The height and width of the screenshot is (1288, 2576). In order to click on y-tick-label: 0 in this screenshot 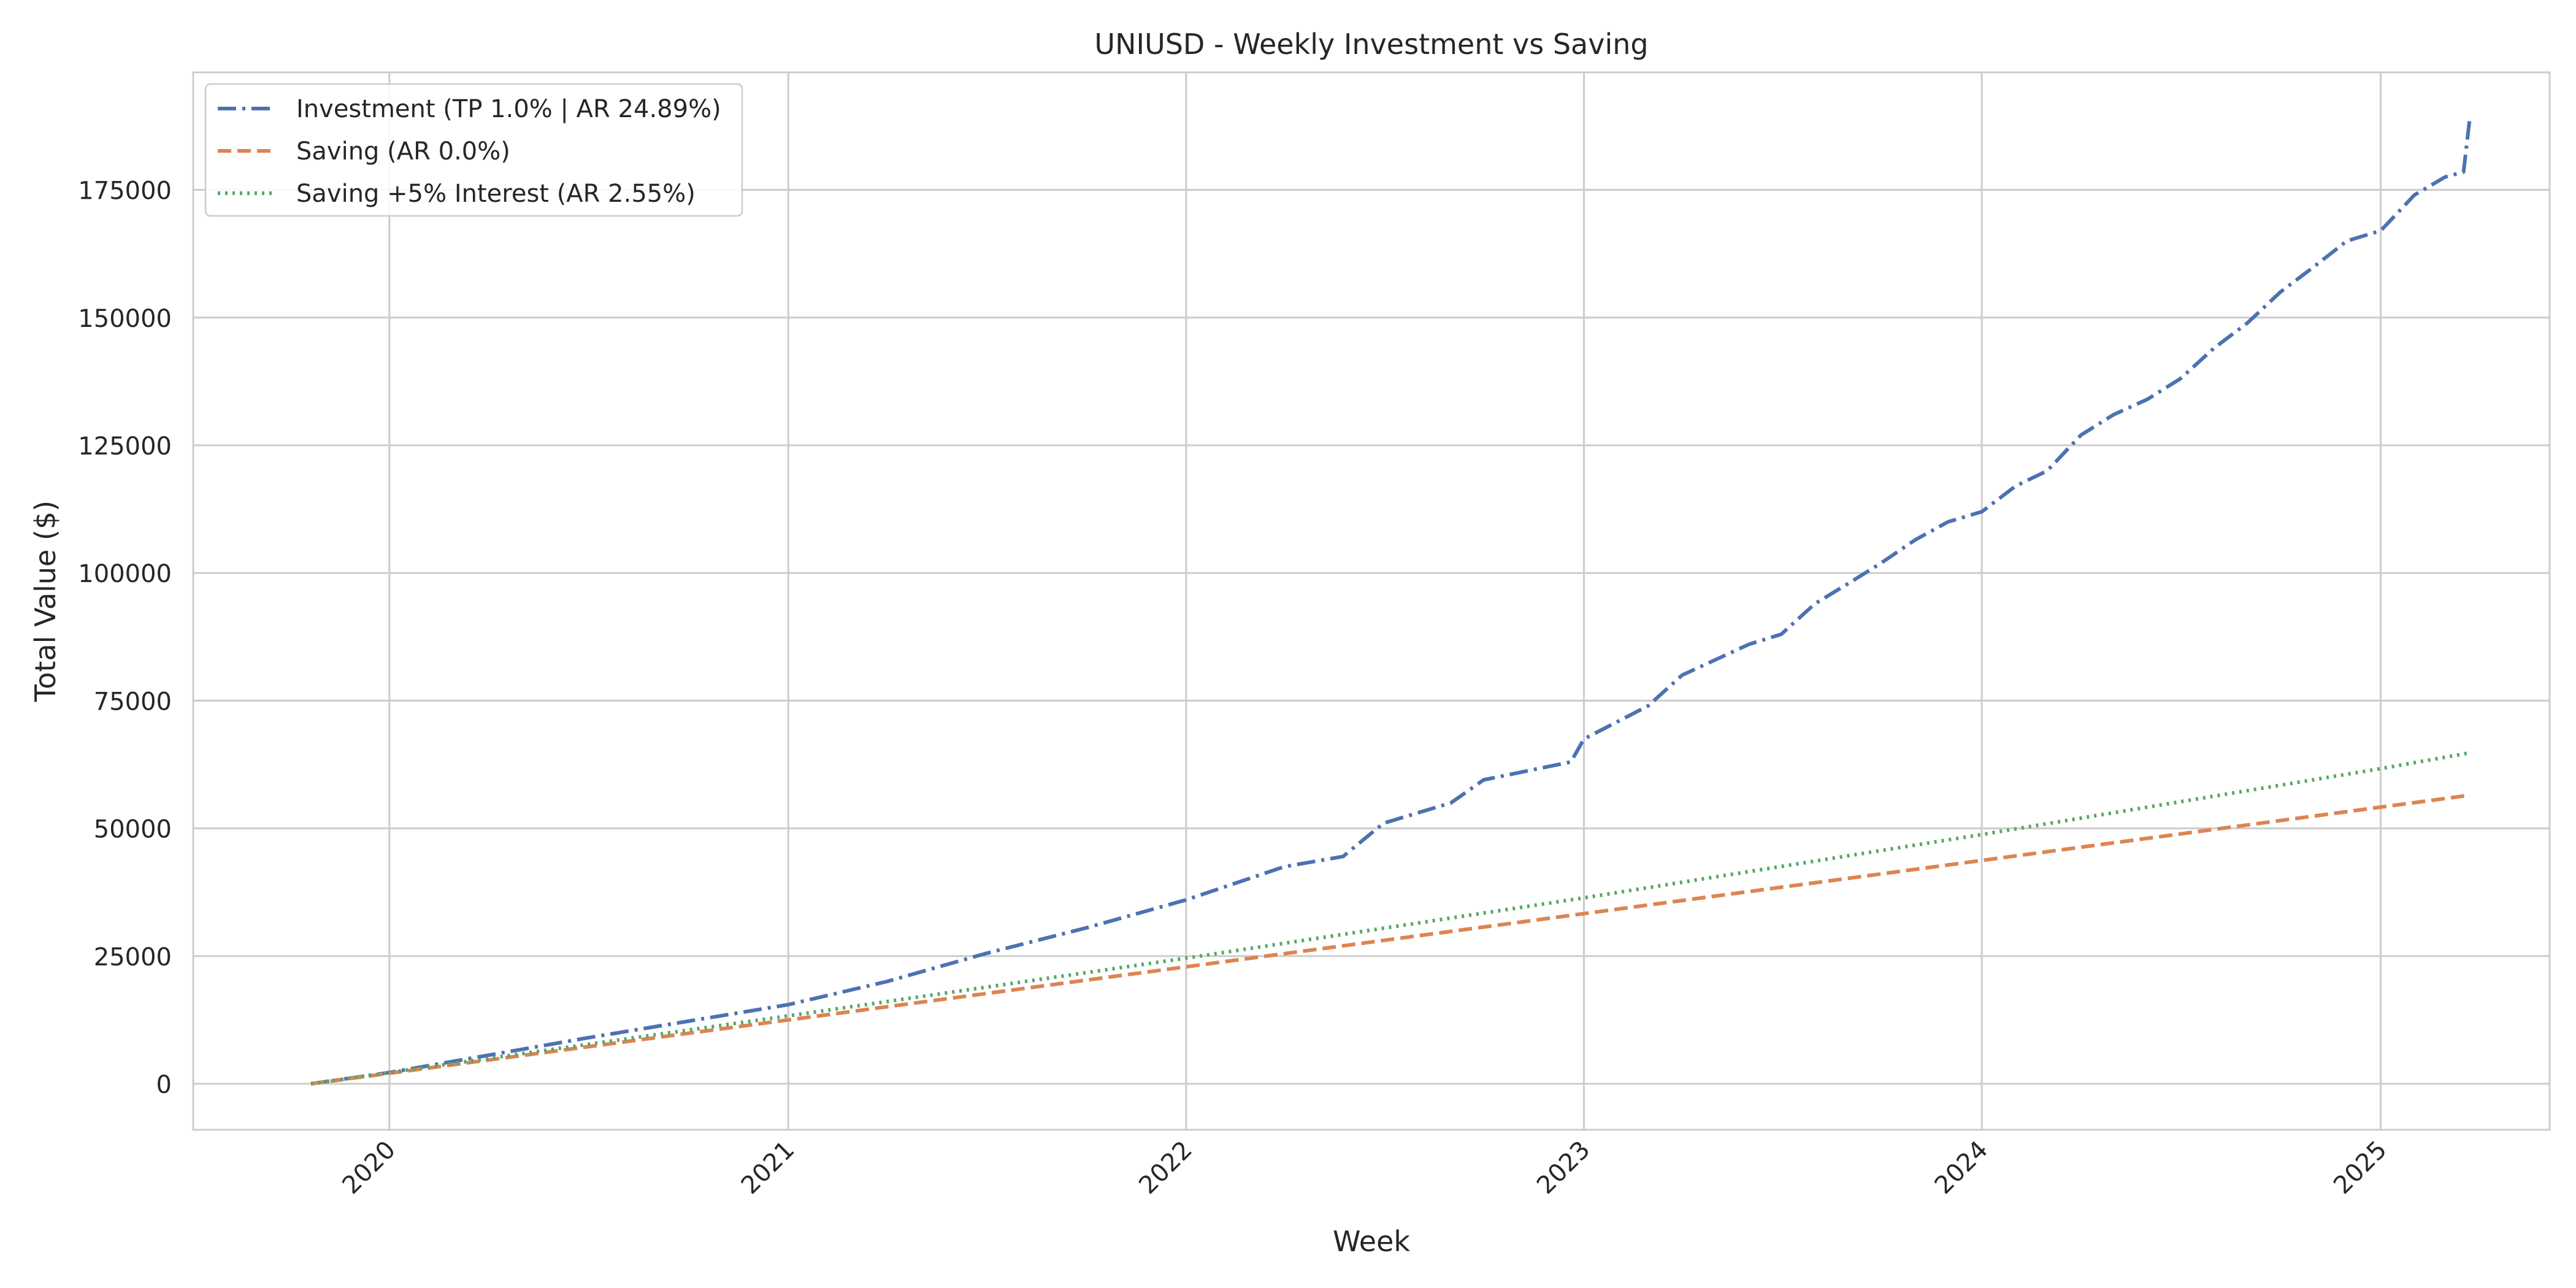, I will do `click(164, 1085)`.